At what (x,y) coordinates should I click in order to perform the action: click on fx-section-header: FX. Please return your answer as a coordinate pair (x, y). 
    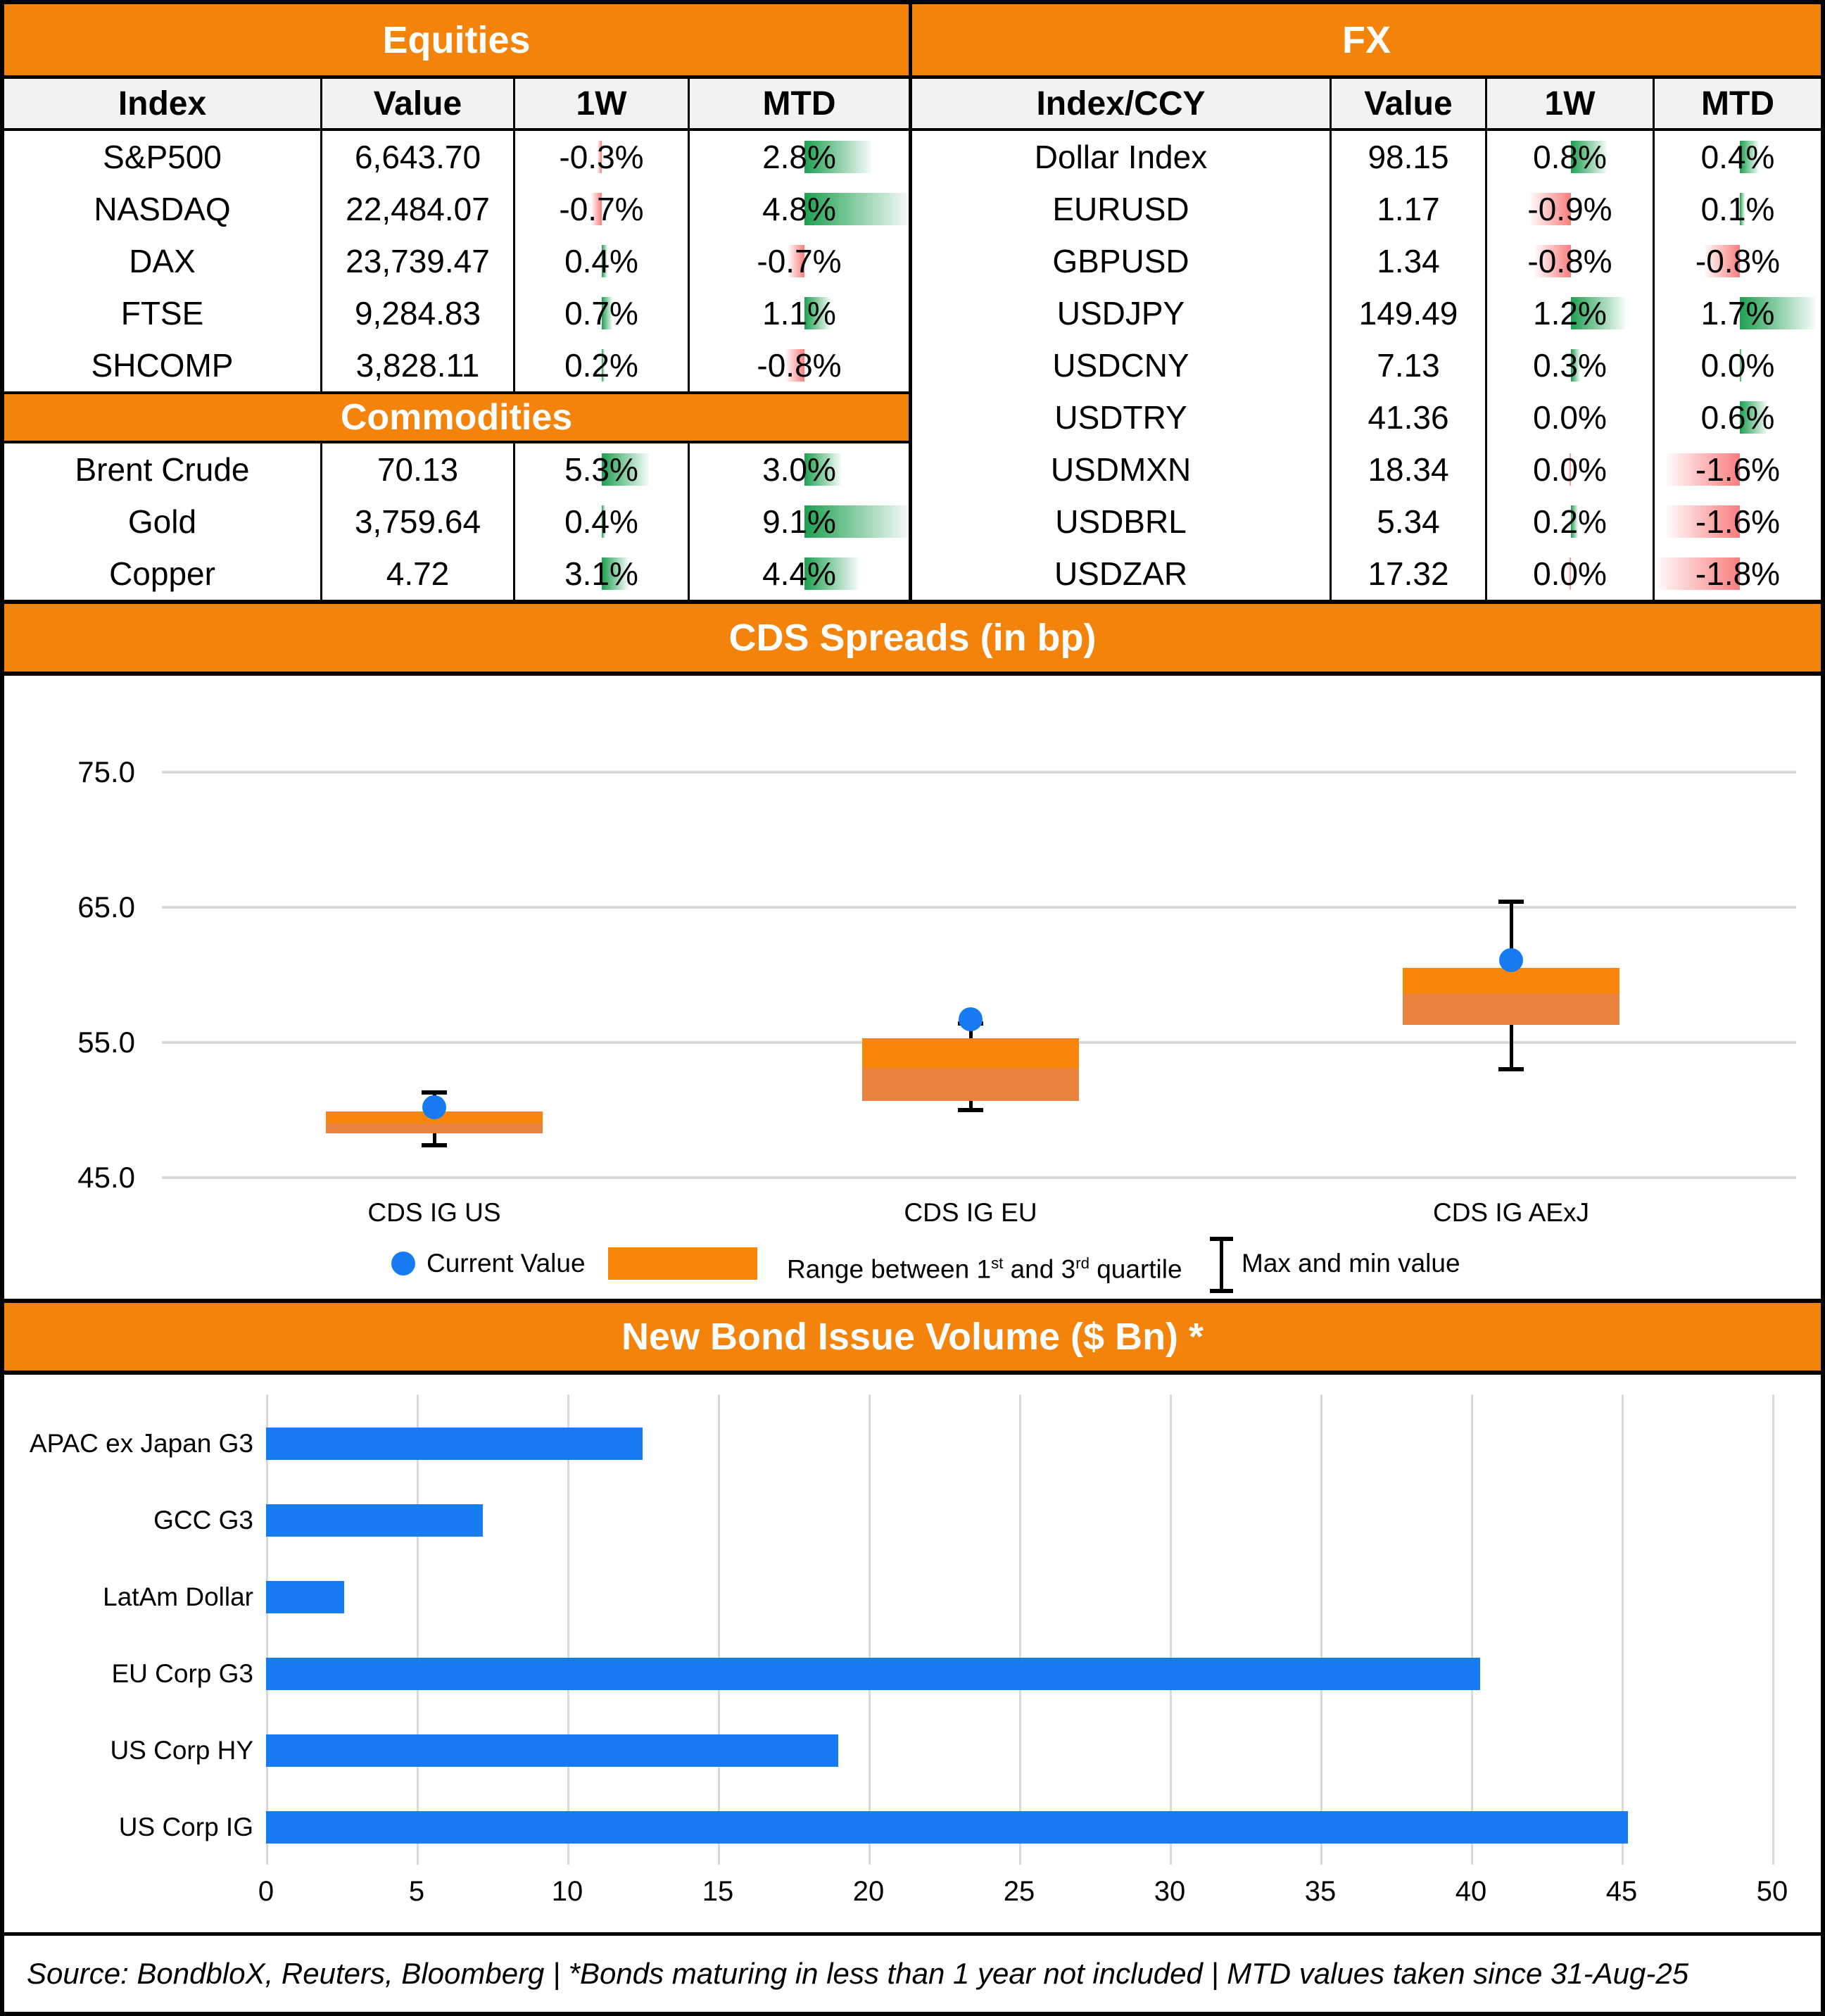
    Looking at the image, I should click on (1366, 42).